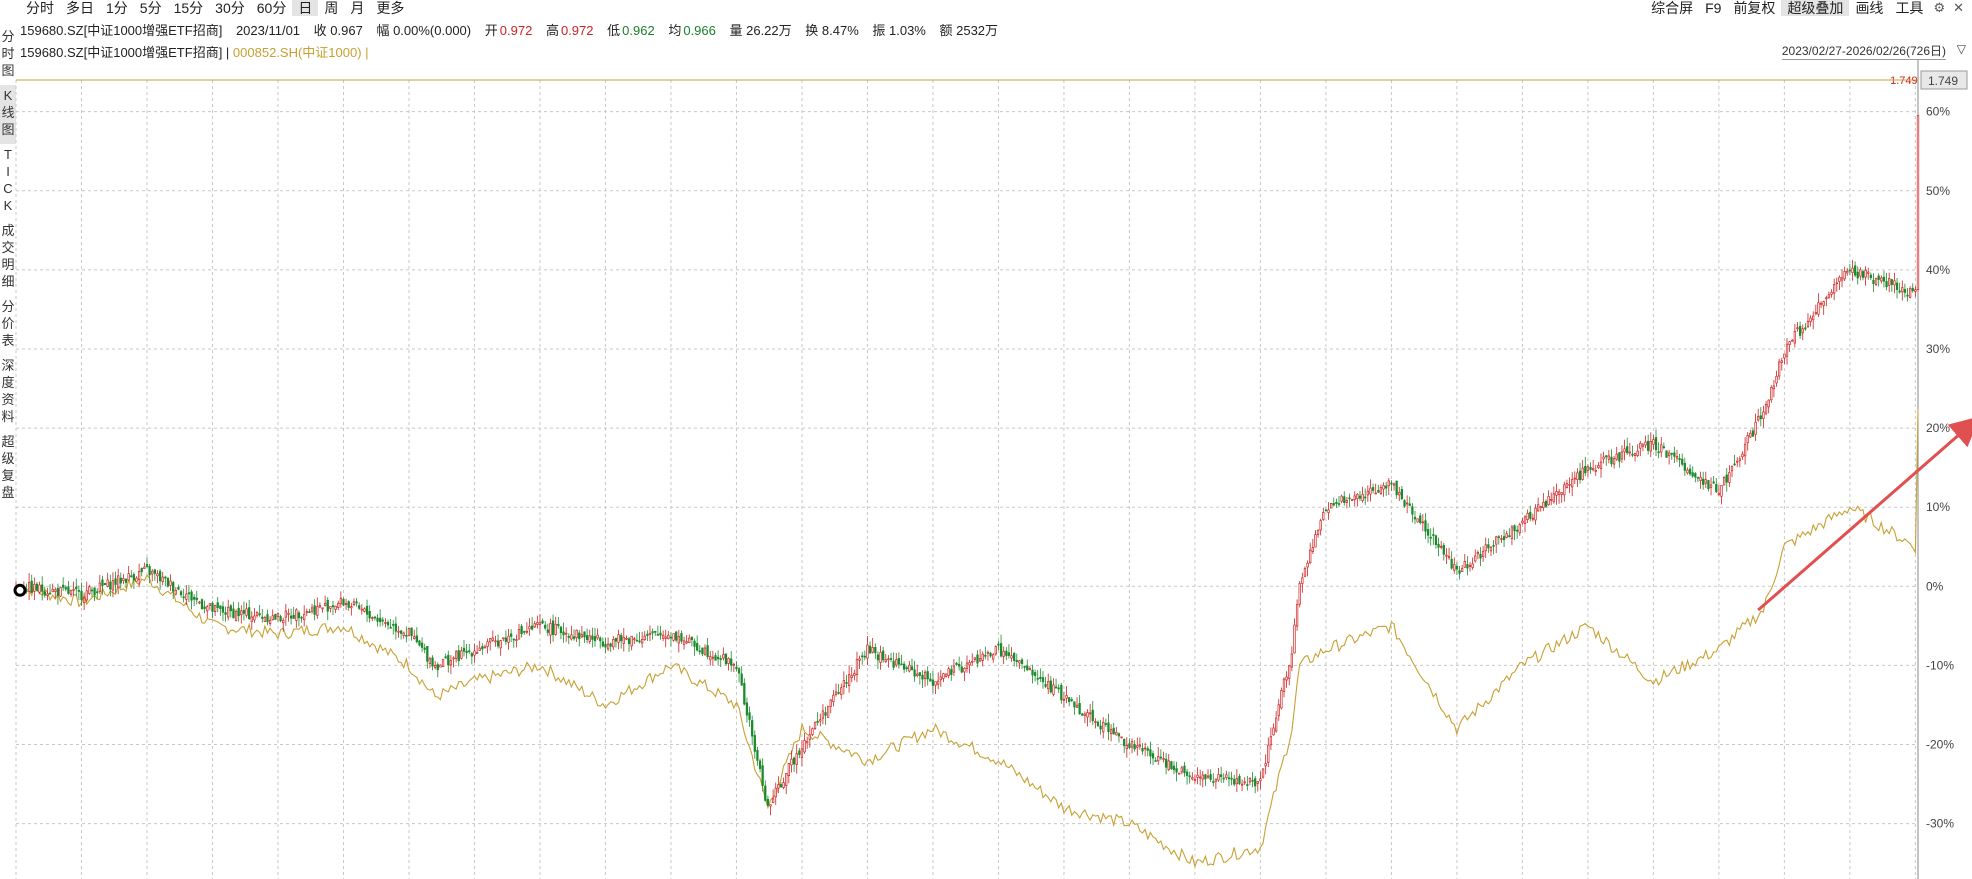  Describe the element at coordinates (357, 8) in the screenshot. I see `period-tab-9: 月` at that location.